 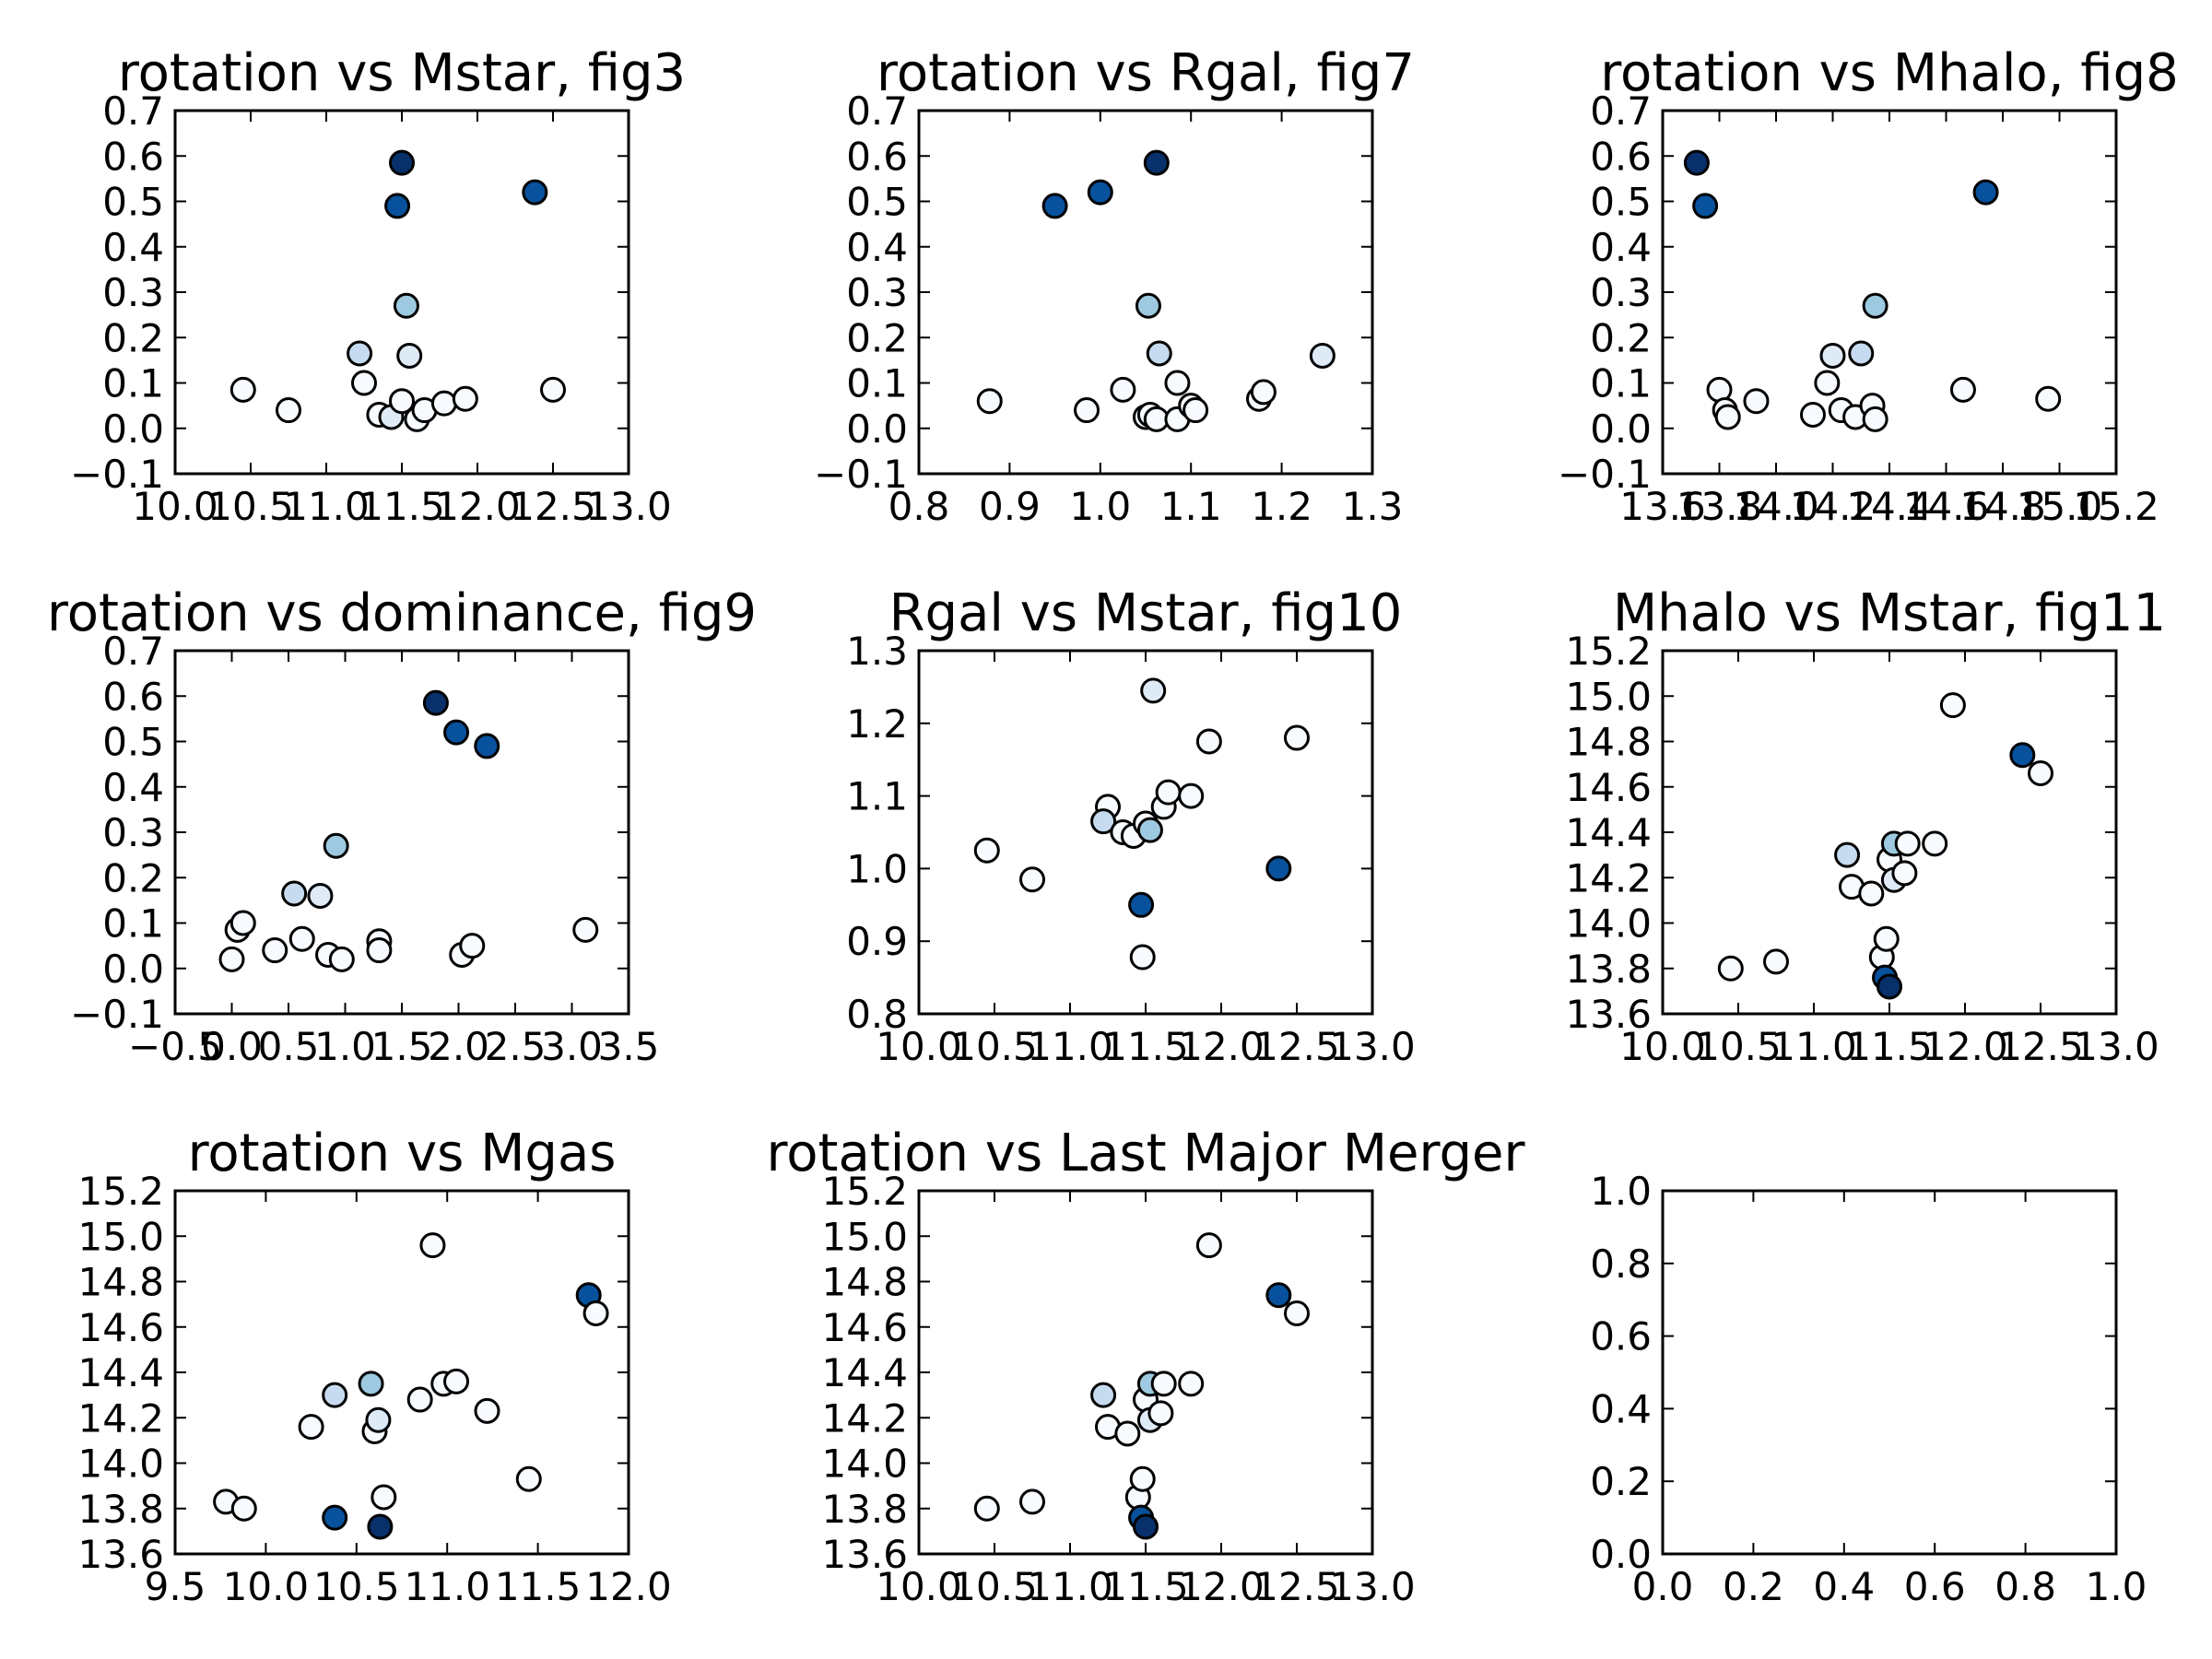 I want to click on x-tick-label: 14.8, so click(x=2002, y=506).